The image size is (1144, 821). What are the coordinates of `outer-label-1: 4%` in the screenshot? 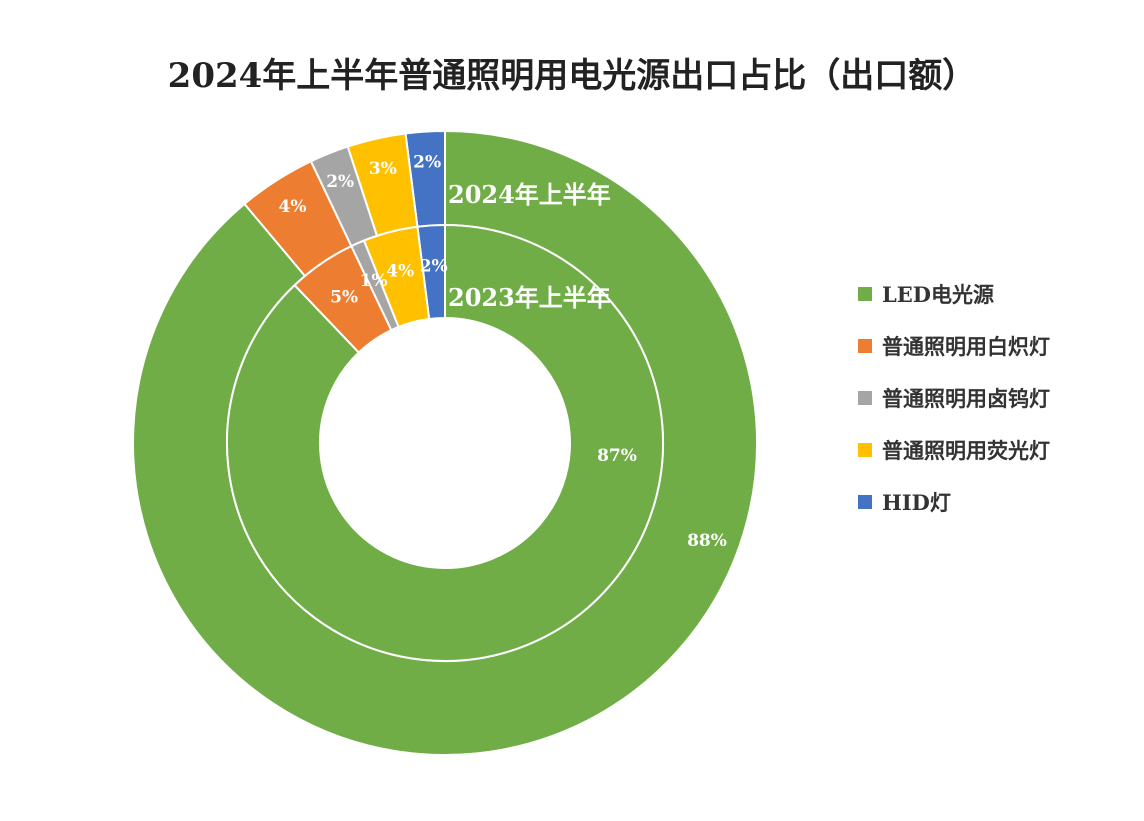 It's located at (293, 207).